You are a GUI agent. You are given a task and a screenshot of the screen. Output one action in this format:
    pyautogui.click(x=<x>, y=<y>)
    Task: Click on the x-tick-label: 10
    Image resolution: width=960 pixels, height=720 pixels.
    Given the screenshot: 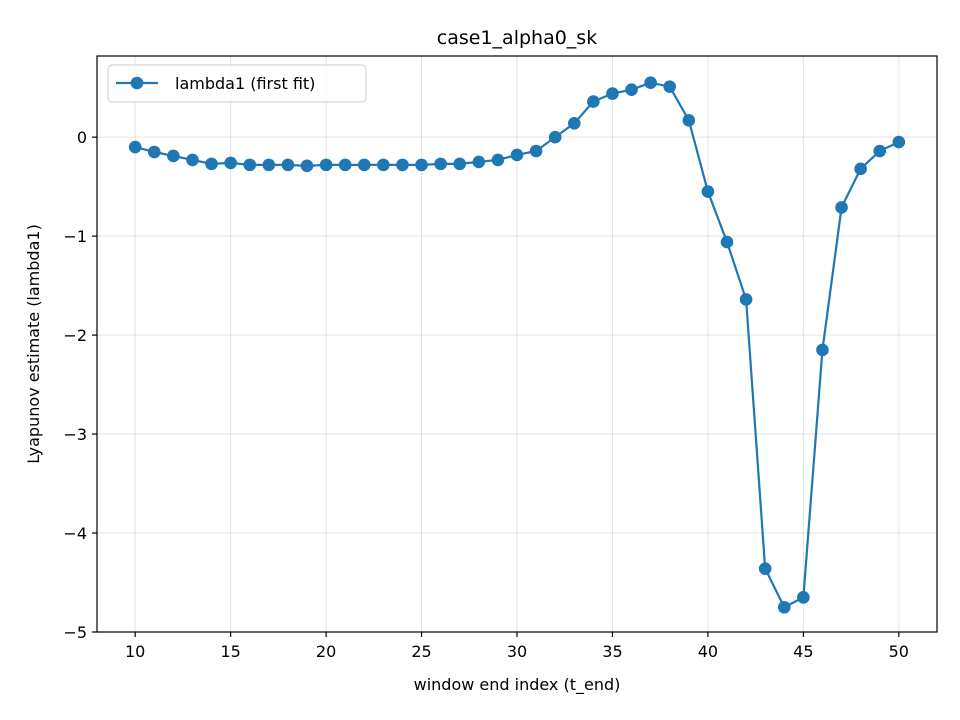 What is the action you would take?
    pyautogui.click(x=135, y=651)
    